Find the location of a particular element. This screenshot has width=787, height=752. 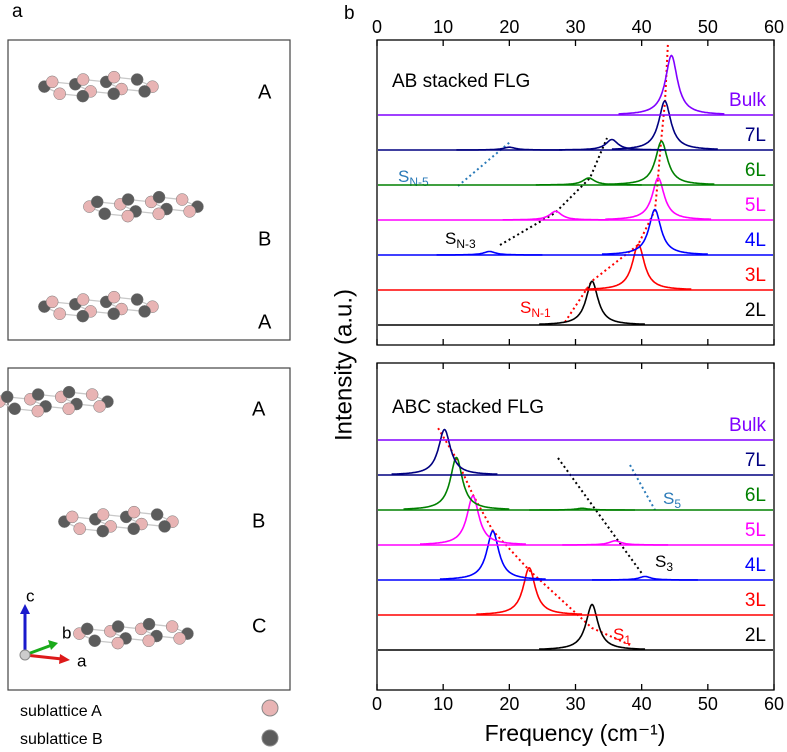

annotation-sub: 1 is located at coordinates (627, 640).